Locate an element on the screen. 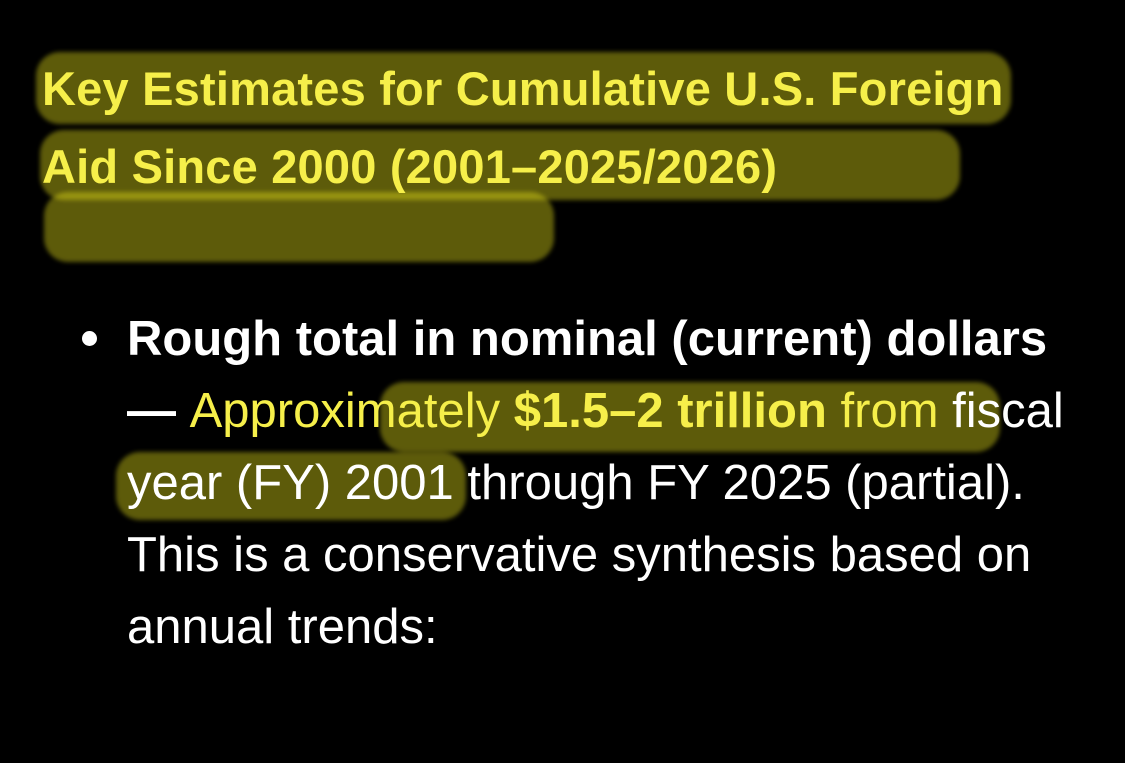 The width and height of the screenshot is (1125, 763). bullet-amount: $1.5–2 trillion is located at coordinates (670, 411).